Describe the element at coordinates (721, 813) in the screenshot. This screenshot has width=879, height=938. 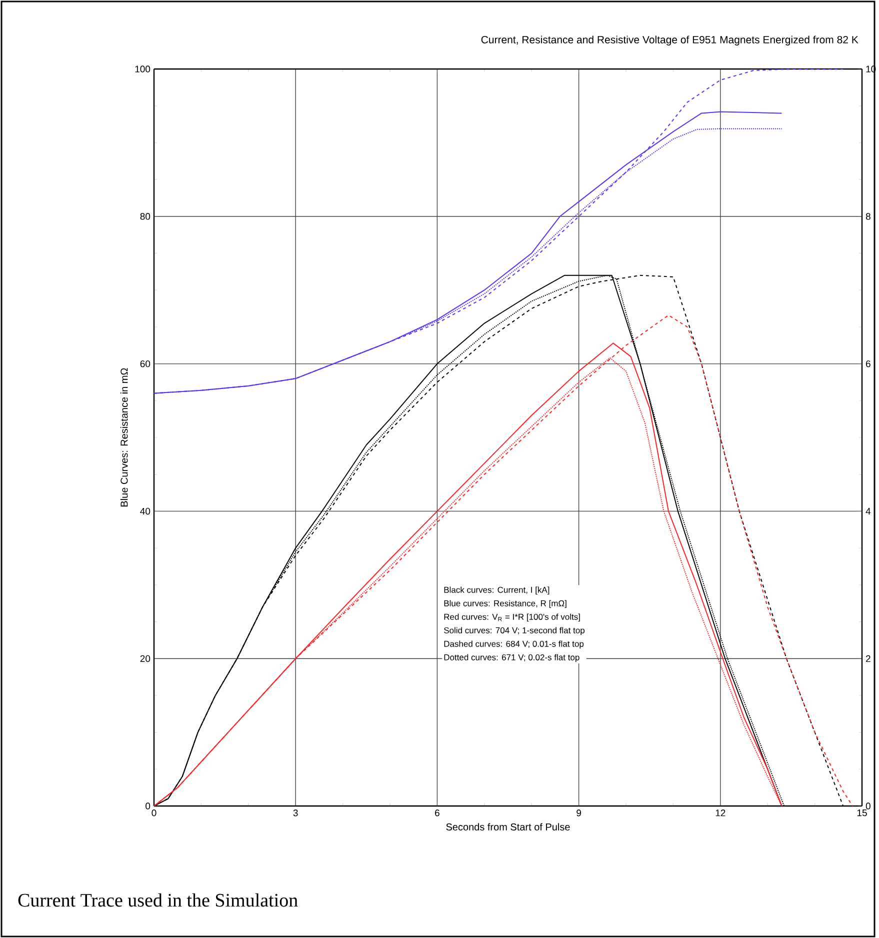
I see `x-tick-label: 12` at that location.